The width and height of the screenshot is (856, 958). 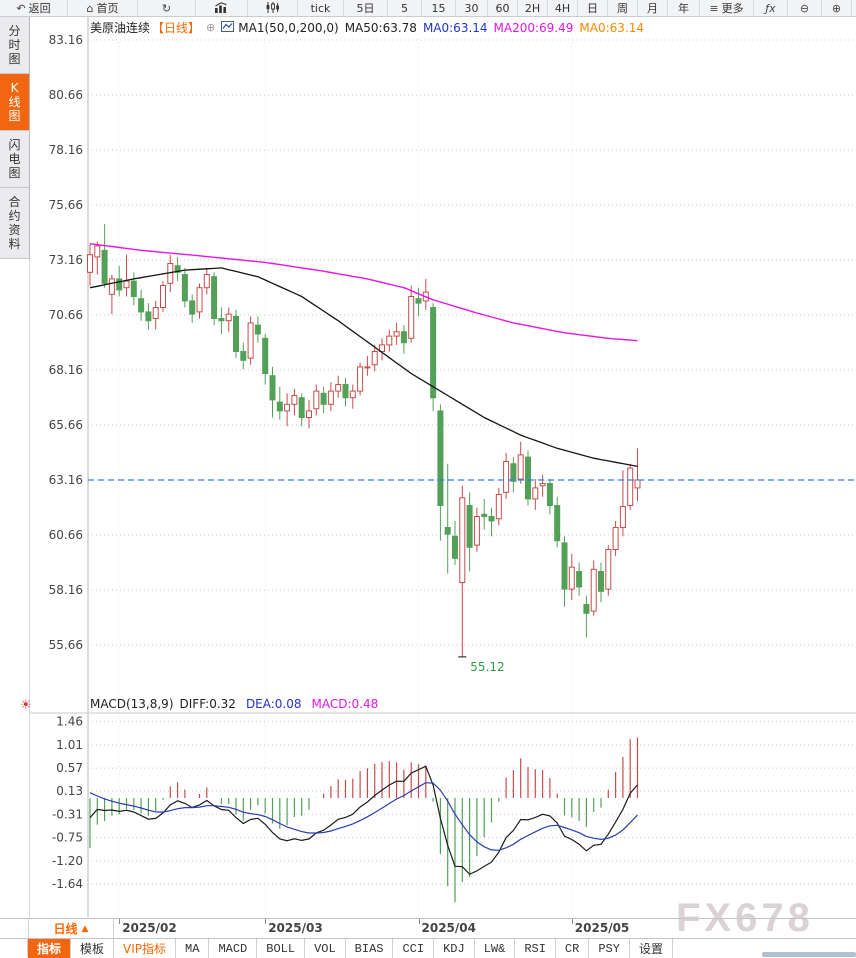 What do you see at coordinates (66, 370) in the screenshot?
I see `svg-text: 68.16` at bounding box center [66, 370].